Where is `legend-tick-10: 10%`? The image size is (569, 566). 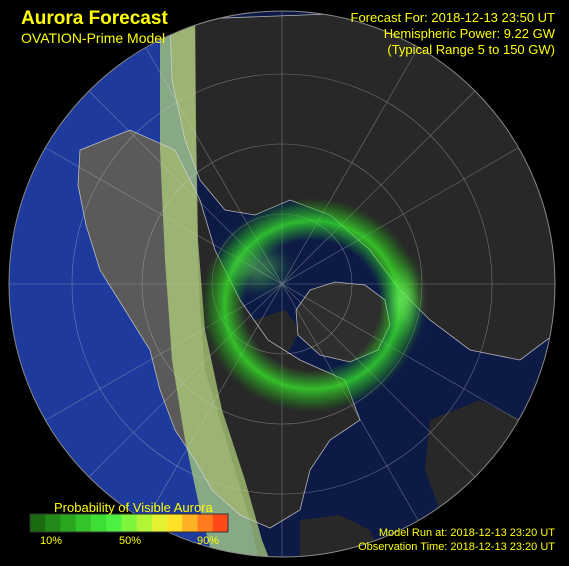
legend-tick-10: 10% is located at coordinates (51, 541).